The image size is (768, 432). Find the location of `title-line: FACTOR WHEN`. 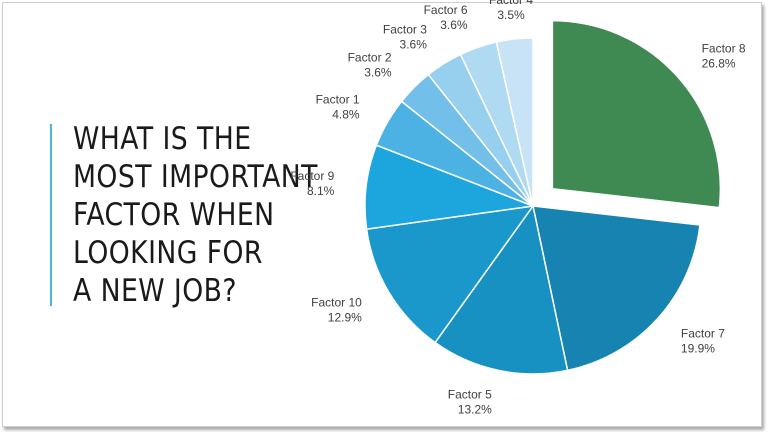

title-line: FACTOR WHEN is located at coordinates (174, 215).